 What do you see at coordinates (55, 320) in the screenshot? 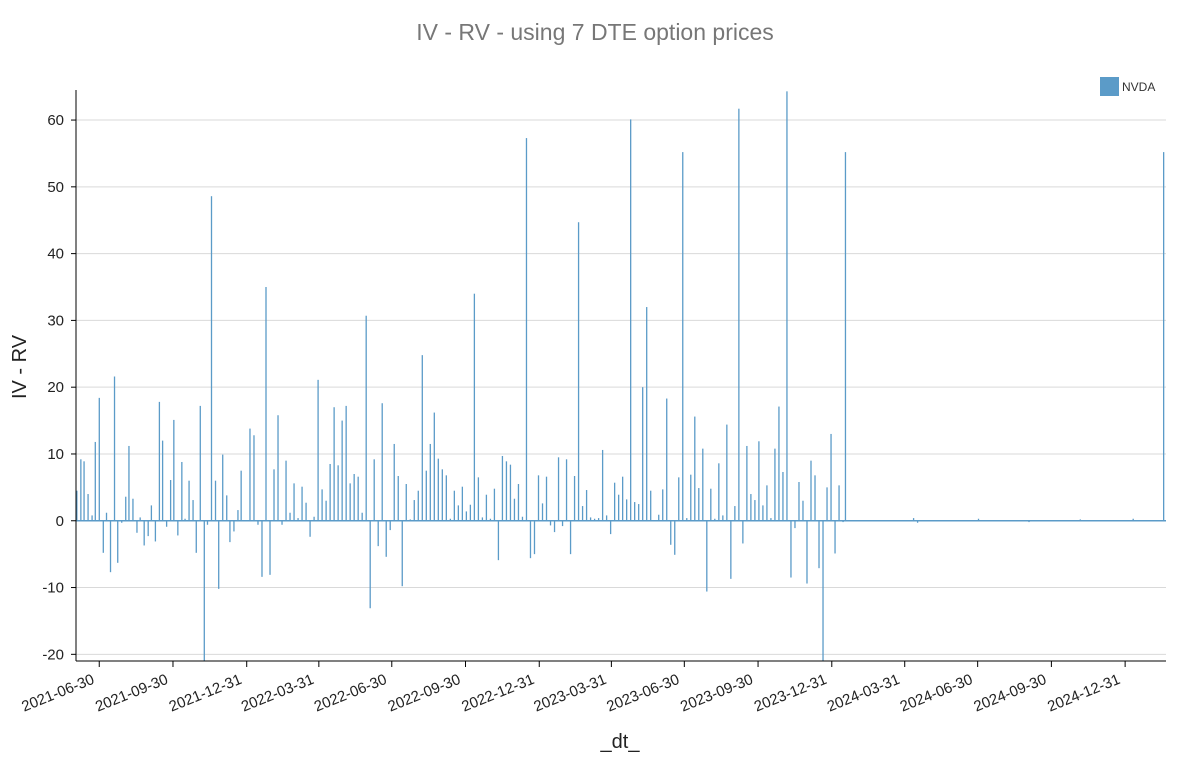
I see `y-tick-label: 30` at bounding box center [55, 320].